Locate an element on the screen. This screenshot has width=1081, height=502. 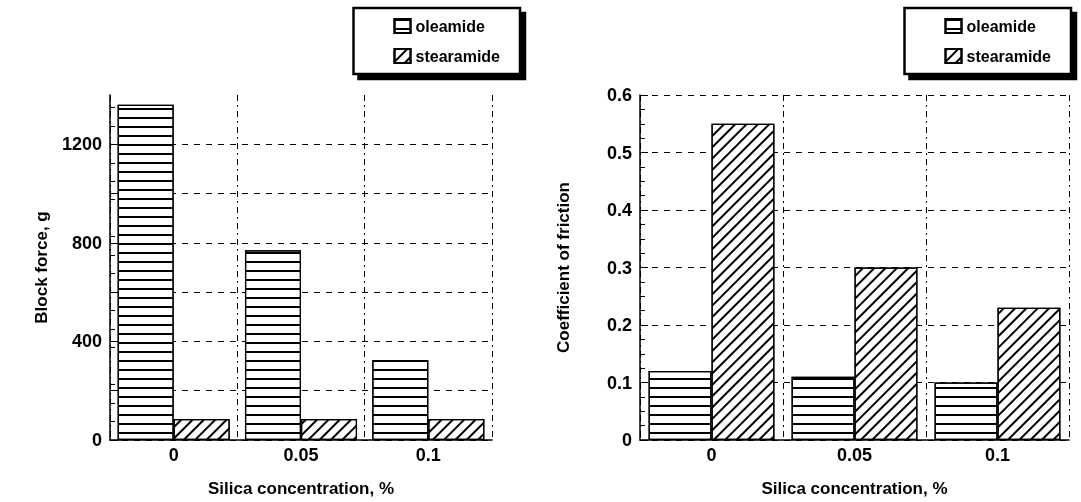
y-tick-label: 0.5 is located at coordinates (619, 152).